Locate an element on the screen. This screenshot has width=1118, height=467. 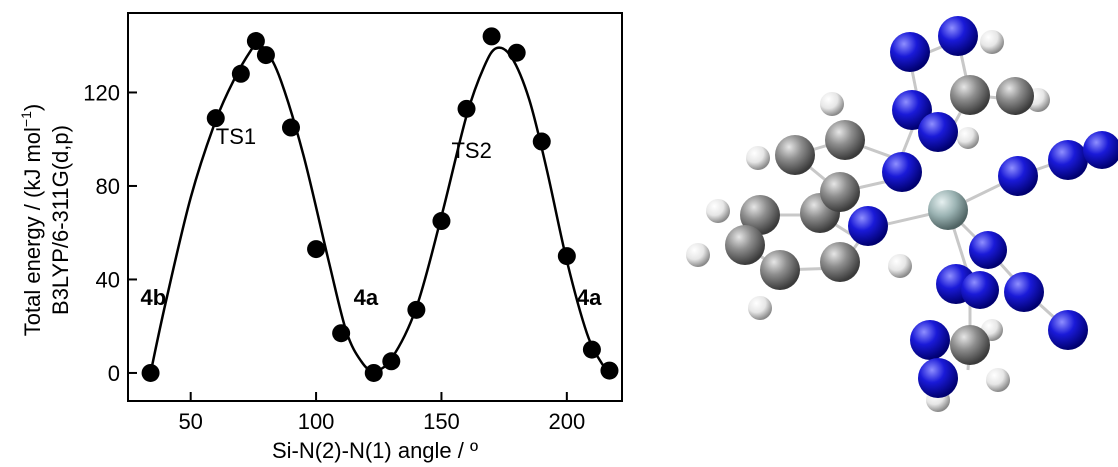
silicon-atom is located at coordinates (948, 210).